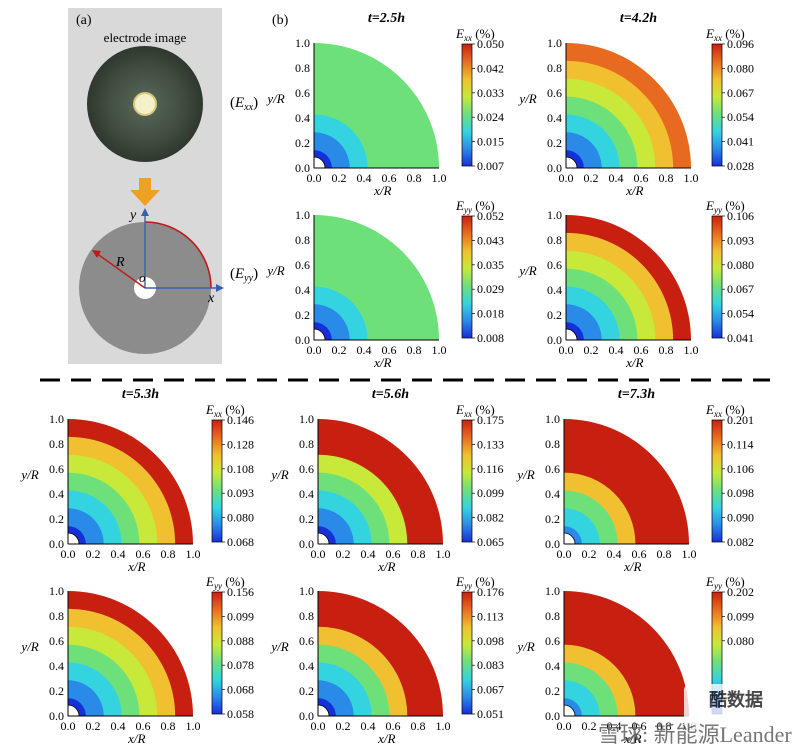 The height and width of the screenshot is (756, 800). I want to click on watermark-logo-text: 酷数据, so click(736, 699).